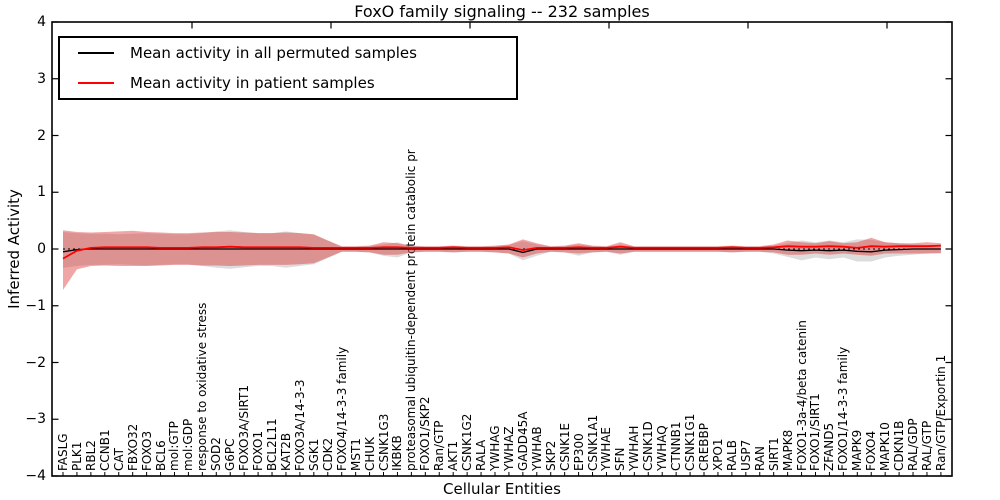 This screenshot has height=500, width=1000. I want to click on y-tick-label: 1, so click(41, 192).